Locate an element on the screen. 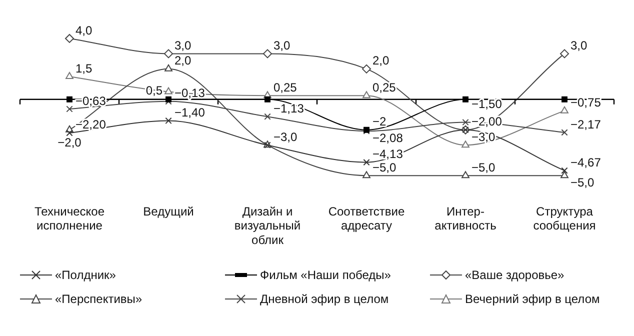  x-tick-label: Интер- активность is located at coordinates (465, 218).